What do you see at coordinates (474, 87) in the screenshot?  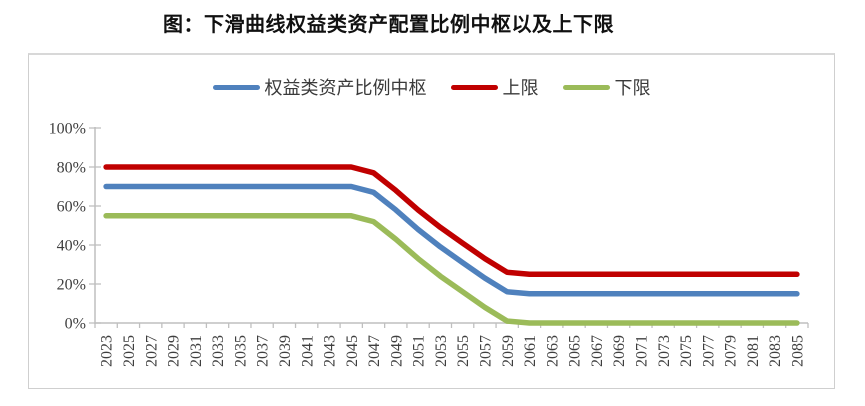 I see `legend-line-swatch-upper-icon` at bounding box center [474, 87].